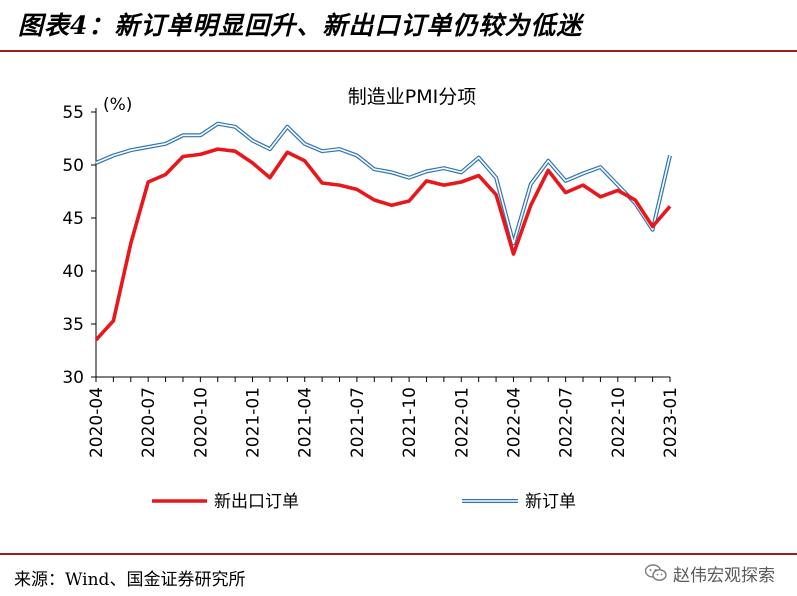 The width and height of the screenshot is (797, 596). What do you see at coordinates (398, 51) in the screenshot?
I see `header-rule` at bounding box center [398, 51].